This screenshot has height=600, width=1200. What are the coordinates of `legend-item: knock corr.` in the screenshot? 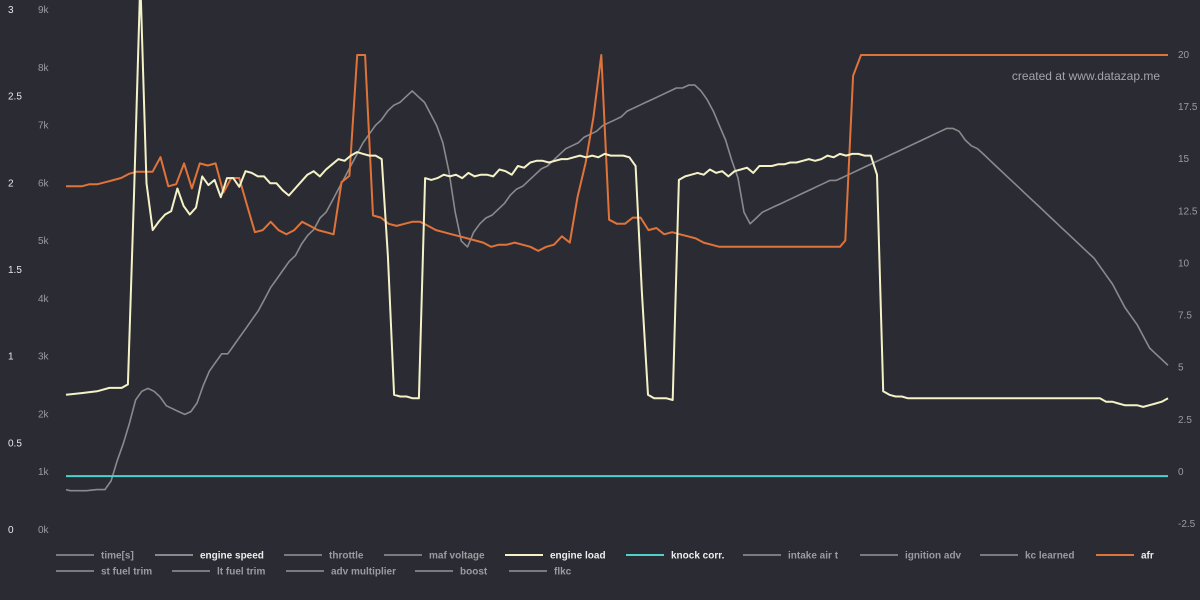 It's located at (675, 556).